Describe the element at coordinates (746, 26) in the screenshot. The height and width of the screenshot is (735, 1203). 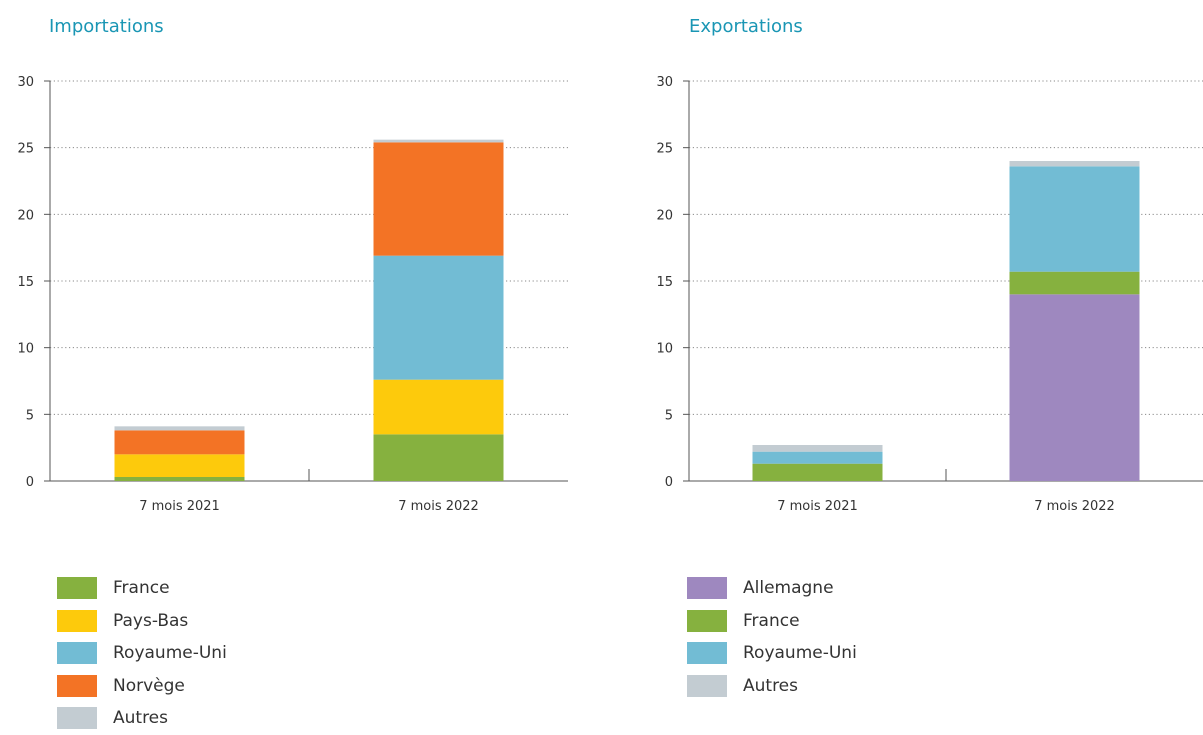
I see `chart-title: Exportations` at that location.